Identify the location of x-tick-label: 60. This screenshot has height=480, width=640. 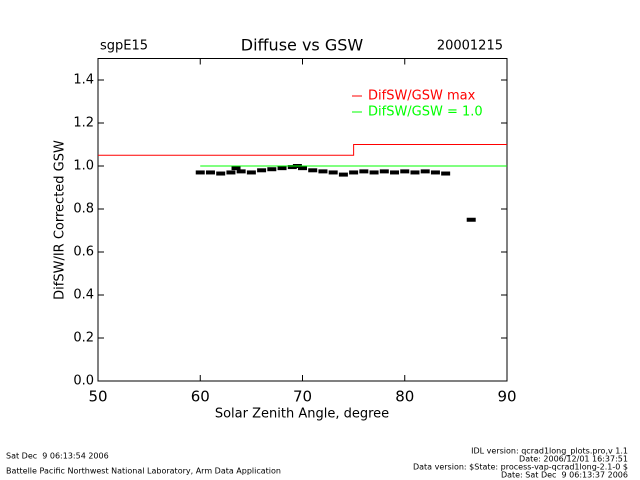
(200, 397).